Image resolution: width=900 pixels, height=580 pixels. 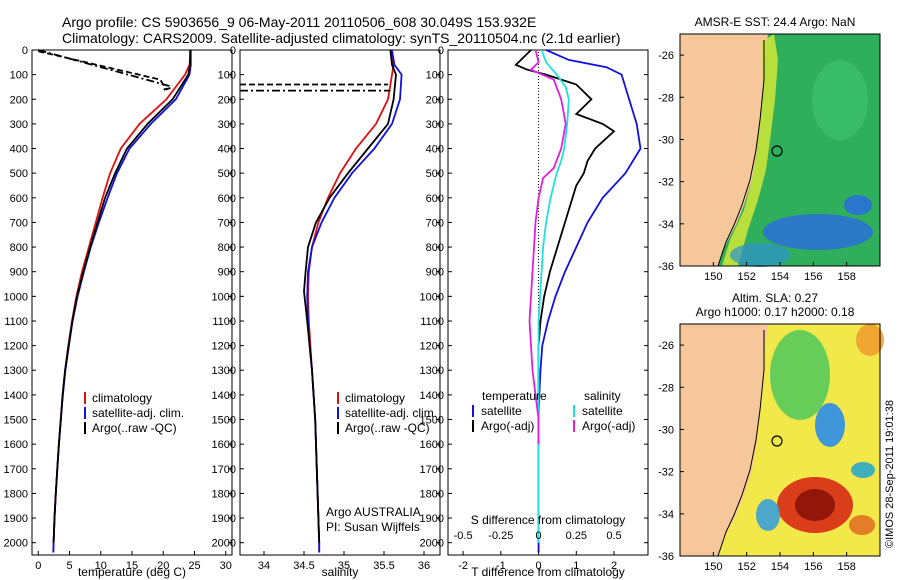 What do you see at coordinates (613, 536) in the screenshot?
I see `s-difference-tick-label: 0.5` at bounding box center [613, 536].